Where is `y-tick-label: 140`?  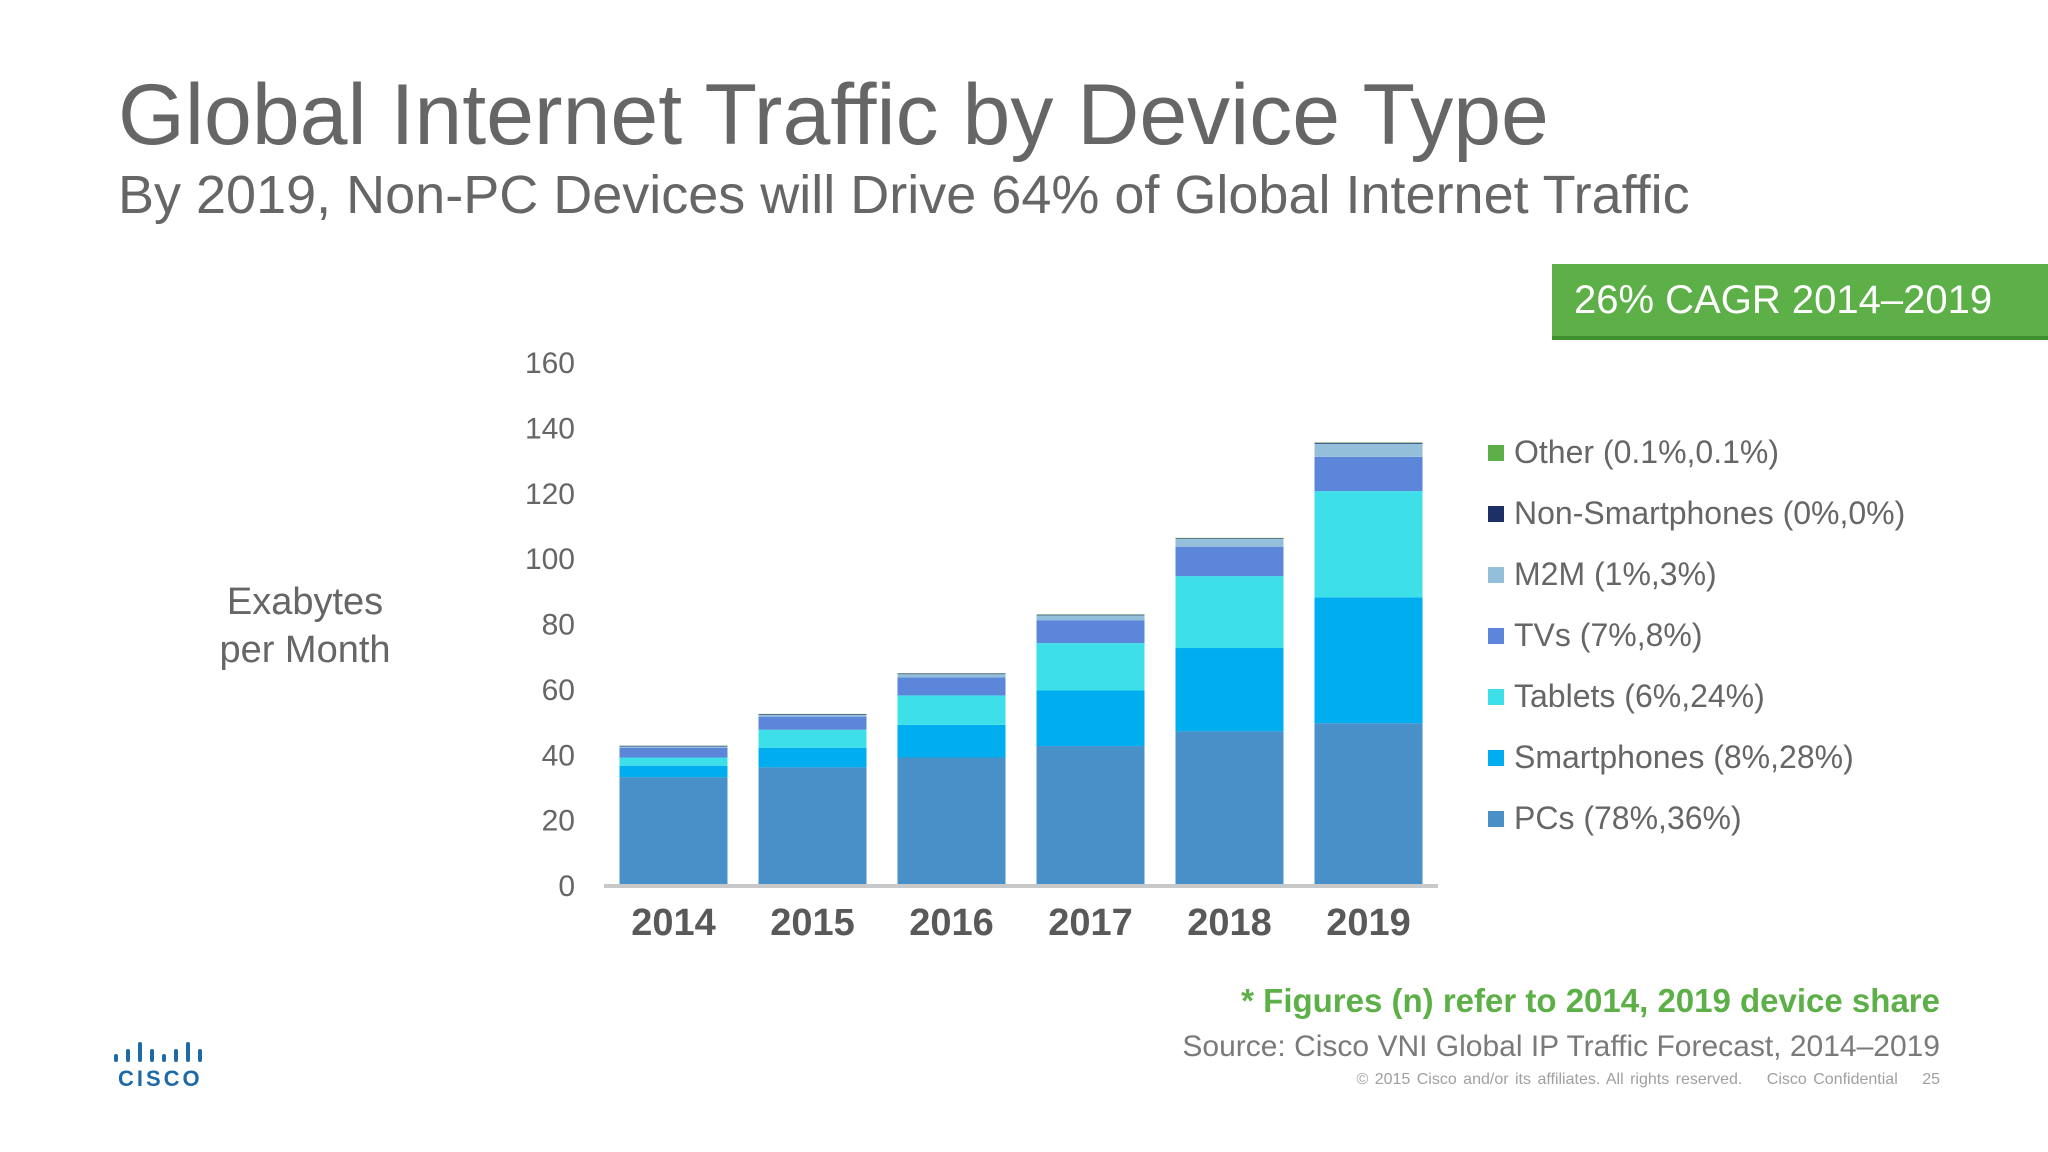 y-tick-label: 140 is located at coordinates (550, 428).